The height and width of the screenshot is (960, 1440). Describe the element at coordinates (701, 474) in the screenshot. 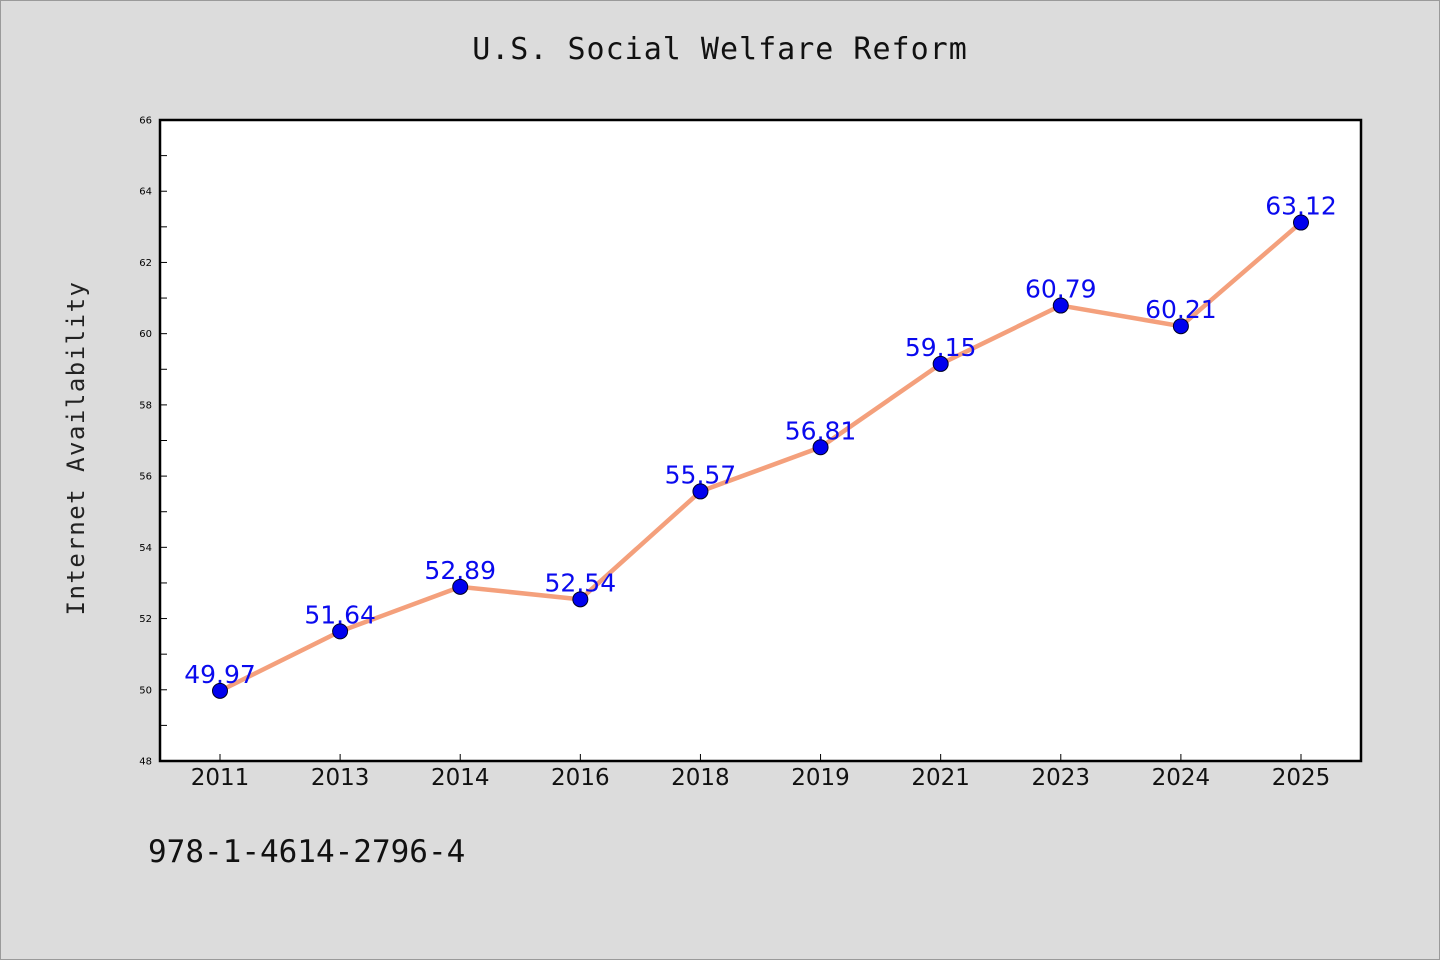

I see `data-label: 55.57` at that location.